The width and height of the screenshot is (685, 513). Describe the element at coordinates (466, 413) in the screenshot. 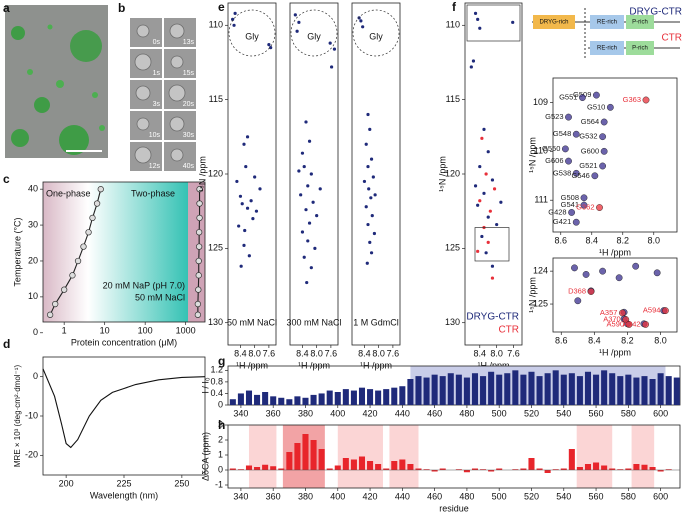

I see `x-tick-label: 480` at that location.